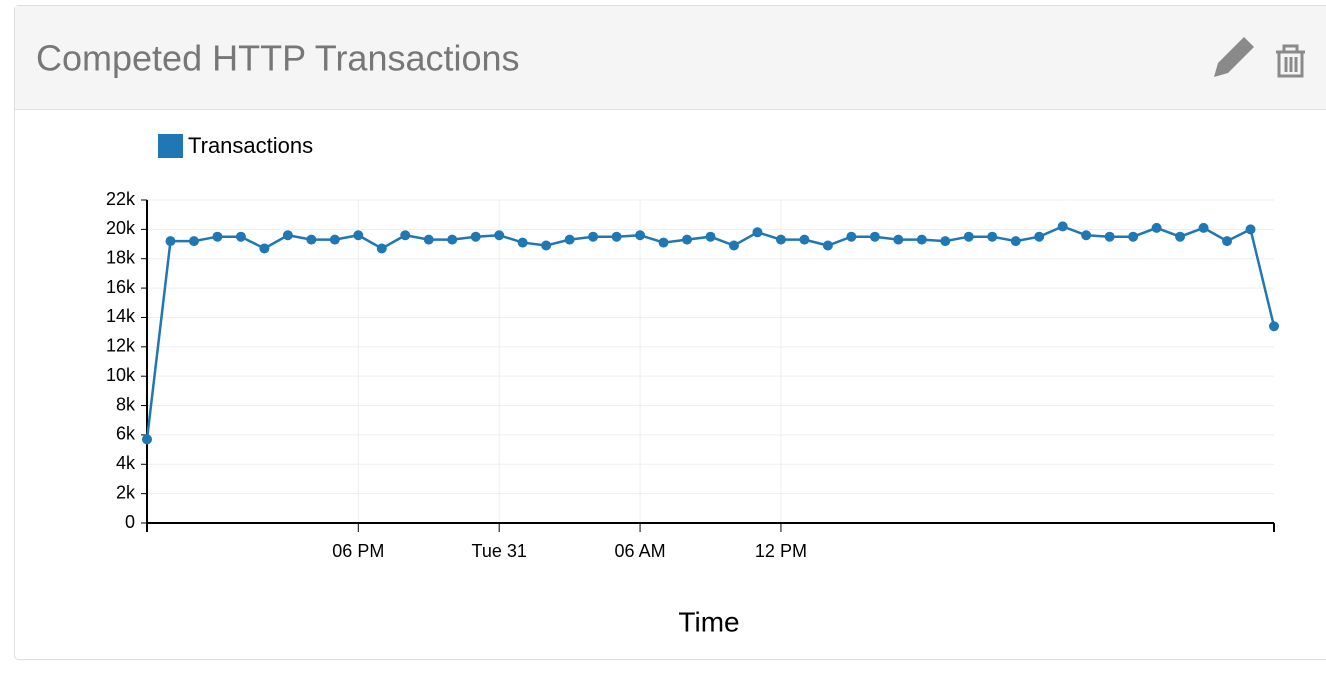  I want to click on y-tick-label: 10k, so click(121, 375).